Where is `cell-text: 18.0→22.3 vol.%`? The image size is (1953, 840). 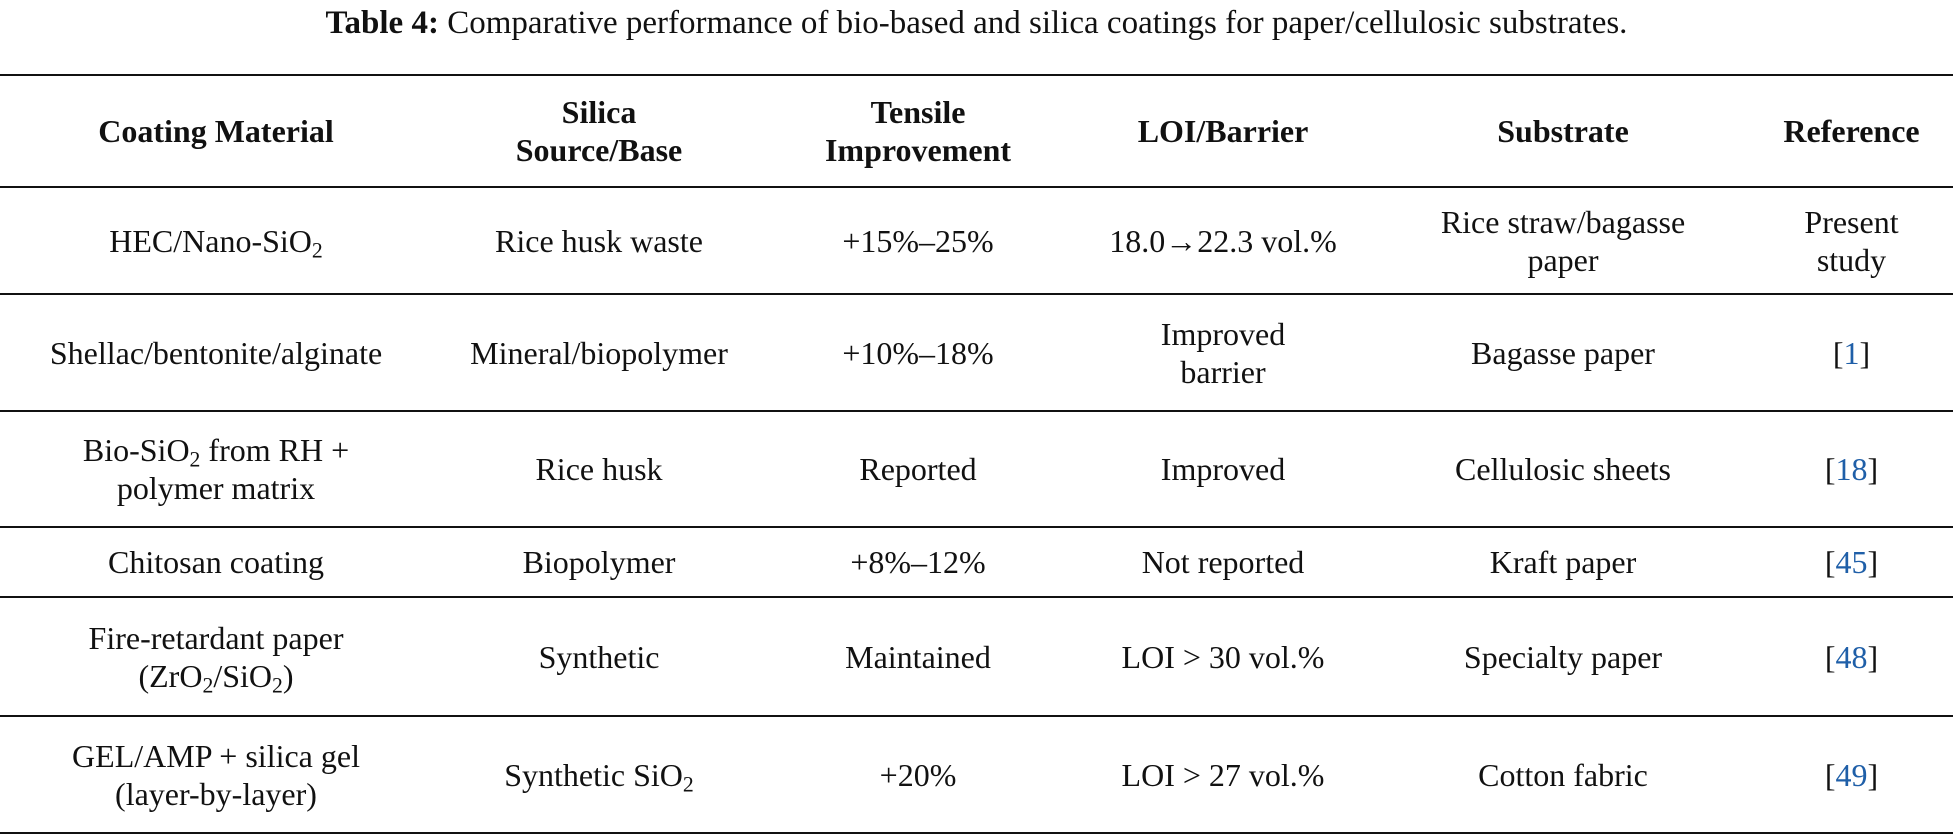 cell-text: 18.0→22.3 vol.% is located at coordinates (1223, 240).